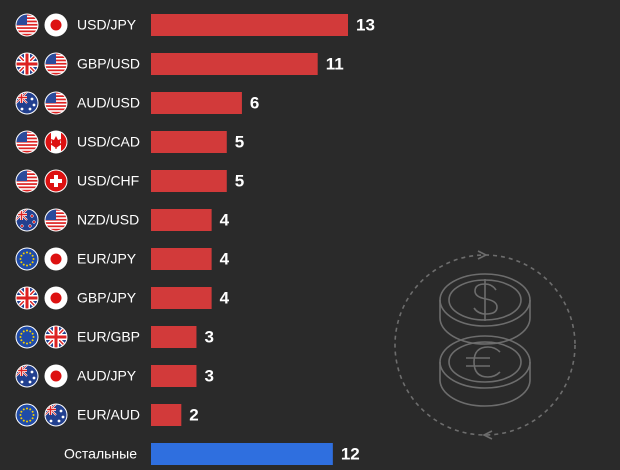 This screenshot has height=470, width=620. I want to click on flag-ch, so click(56, 181).